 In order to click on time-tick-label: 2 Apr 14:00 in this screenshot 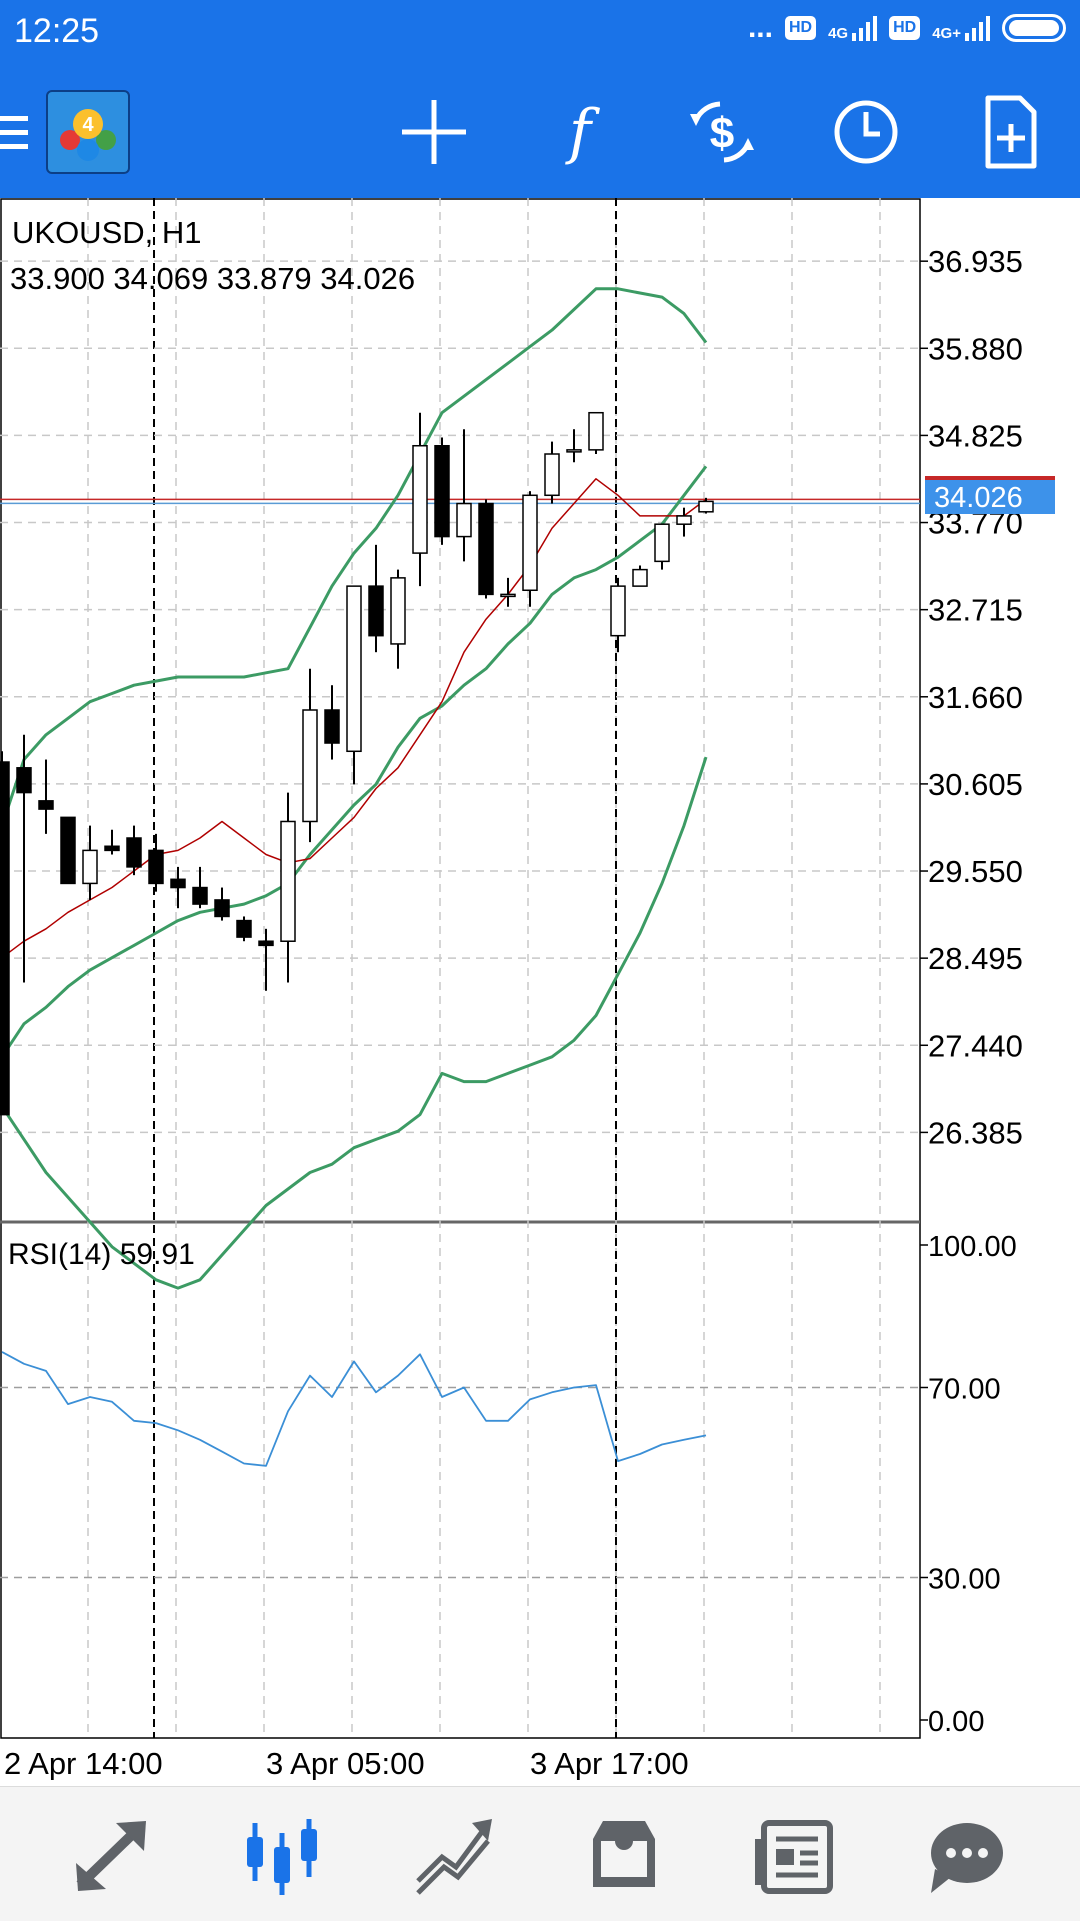, I will do `click(83, 1763)`.